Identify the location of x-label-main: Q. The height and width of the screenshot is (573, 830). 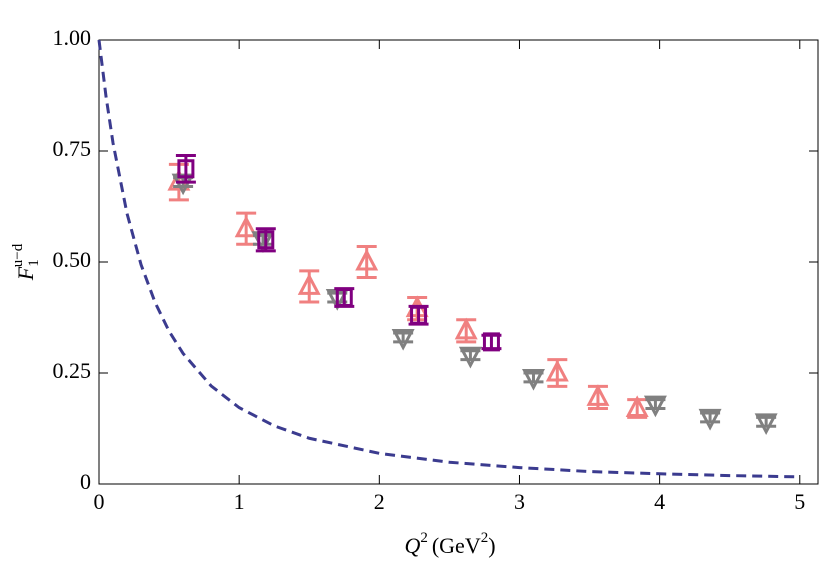
(412, 545).